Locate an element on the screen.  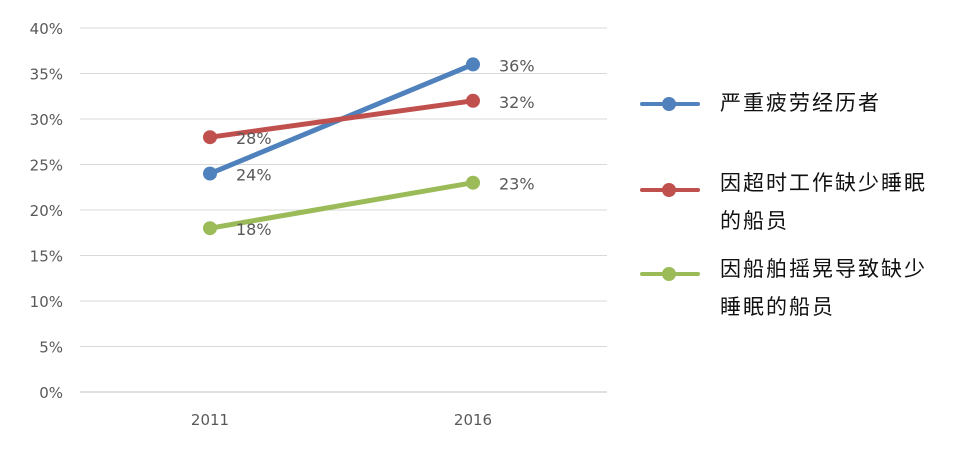
data-label: 28% is located at coordinates (254, 138).